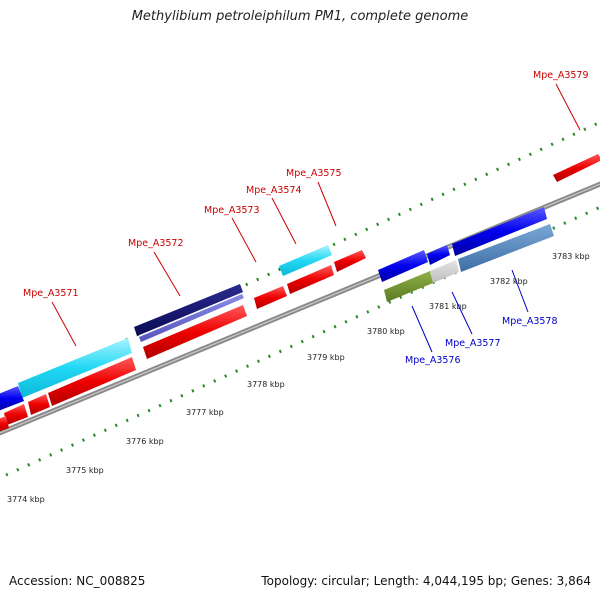  What do you see at coordinates (4, 424) in the screenshot?
I see `feature-orf-3571f` at bounding box center [4, 424].